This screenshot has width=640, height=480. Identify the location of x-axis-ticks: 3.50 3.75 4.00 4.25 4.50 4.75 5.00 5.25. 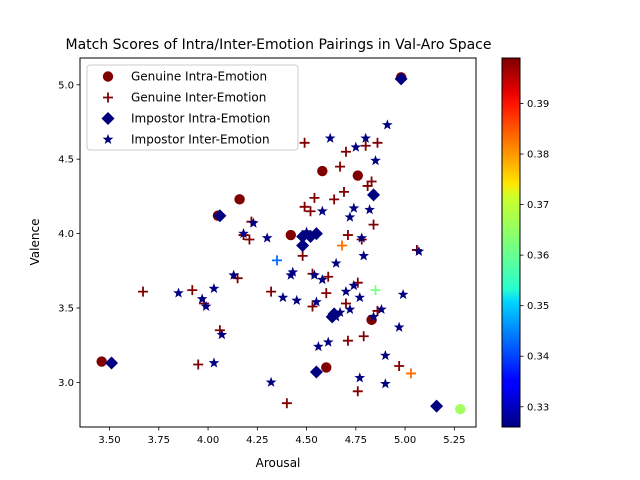
(281, 436).